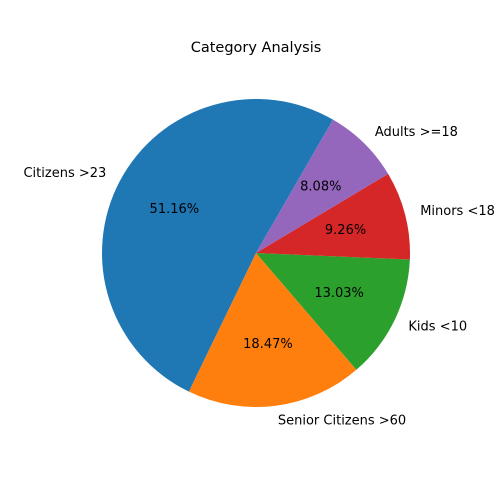 The width and height of the screenshot is (500, 500). Describe the element at coordinates (268, 344) in the screenshot. I see `slice-percent-senior-citizens-60: 18.47%` at that location.